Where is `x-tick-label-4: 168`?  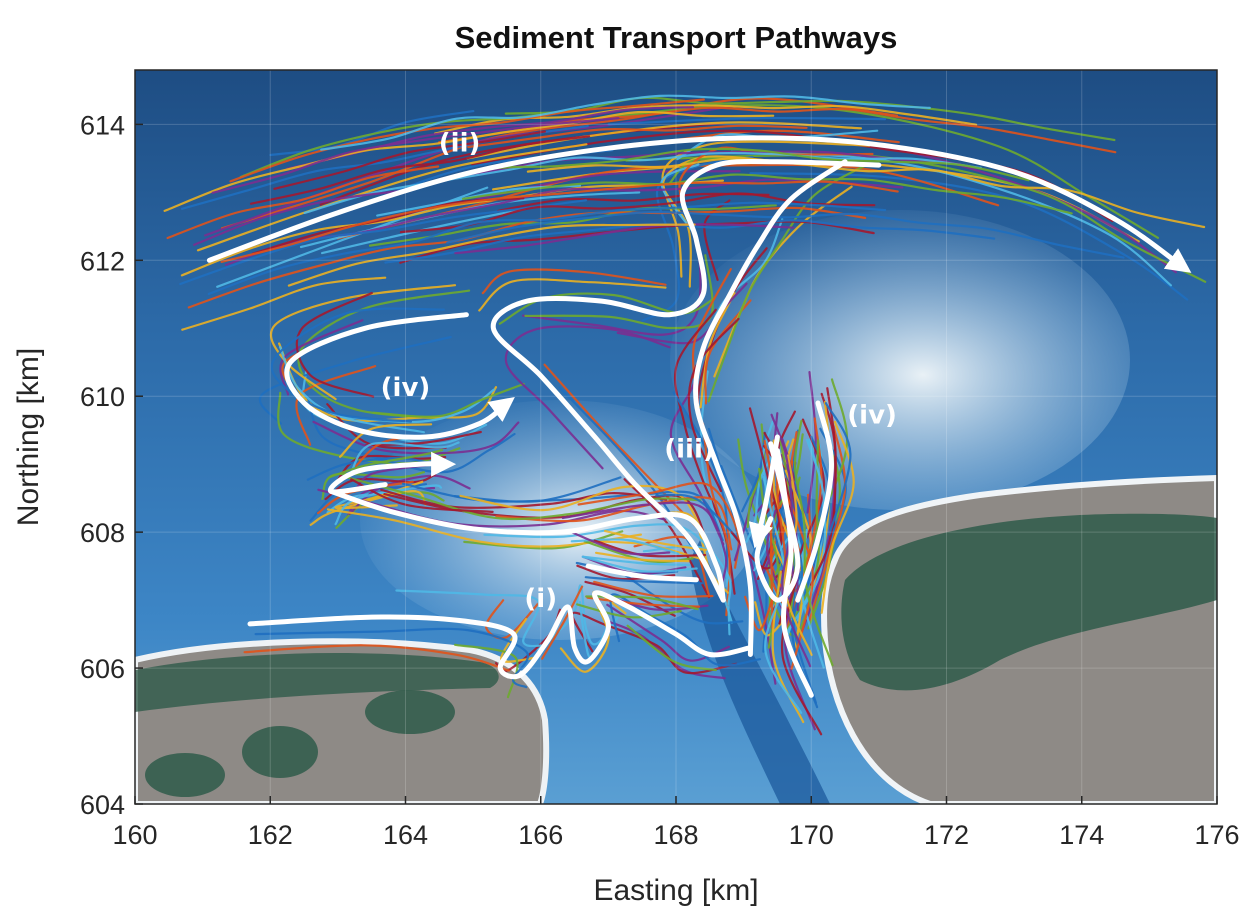 x-tick-label-4: 168 is located at coordinates (675, 835).